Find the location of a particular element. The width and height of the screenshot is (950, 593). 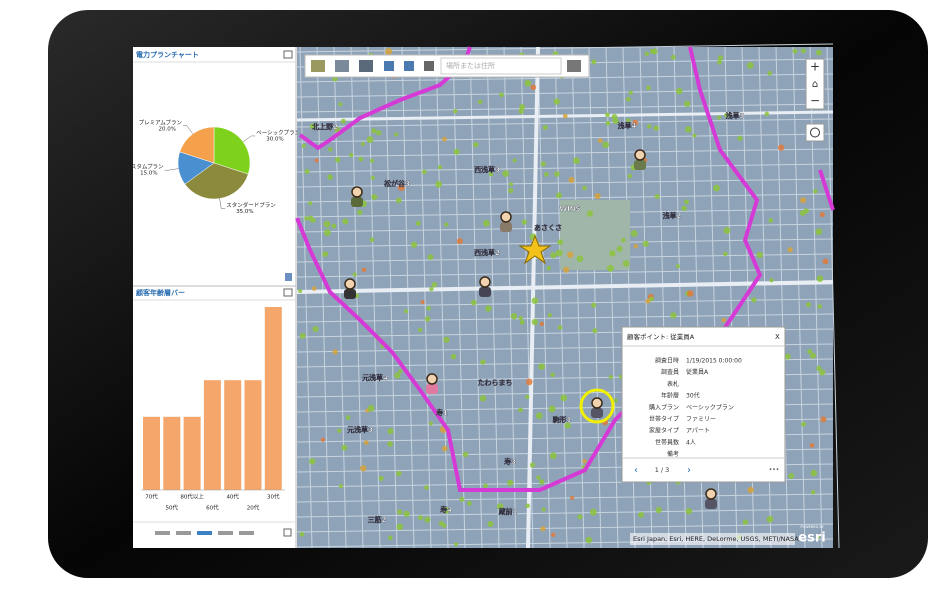

search-placeholder: 場所または住所 is located at coordinates (470, 65).